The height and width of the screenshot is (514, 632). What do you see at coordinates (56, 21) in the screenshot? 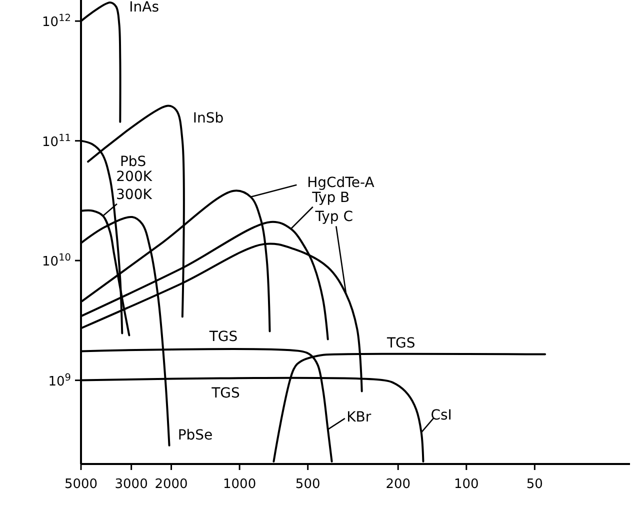
I see `y-tick-label: 10$^{12}$` at bounding box center [56, 21].